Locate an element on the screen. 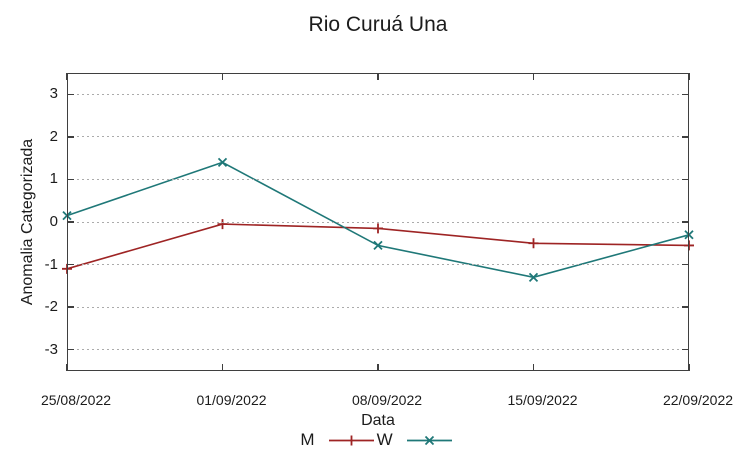 The image size is (752, 459). y-tick-label: 2 is located at coordinates (53, 136).